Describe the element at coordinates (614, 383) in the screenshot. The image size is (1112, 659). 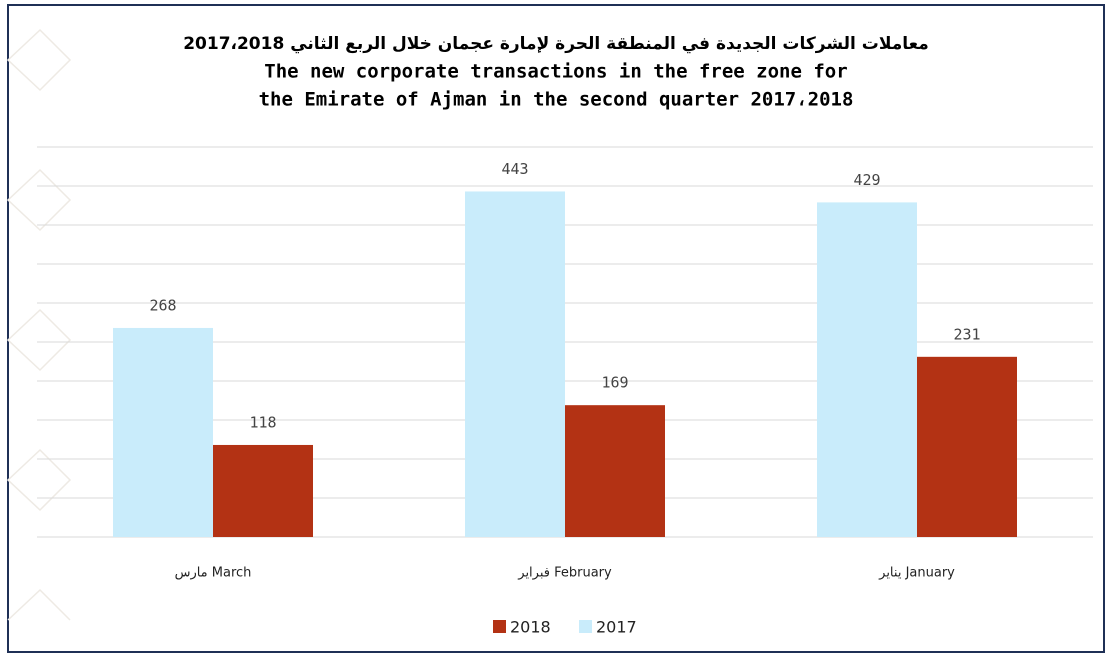
I see `data-label: 169` at that location.